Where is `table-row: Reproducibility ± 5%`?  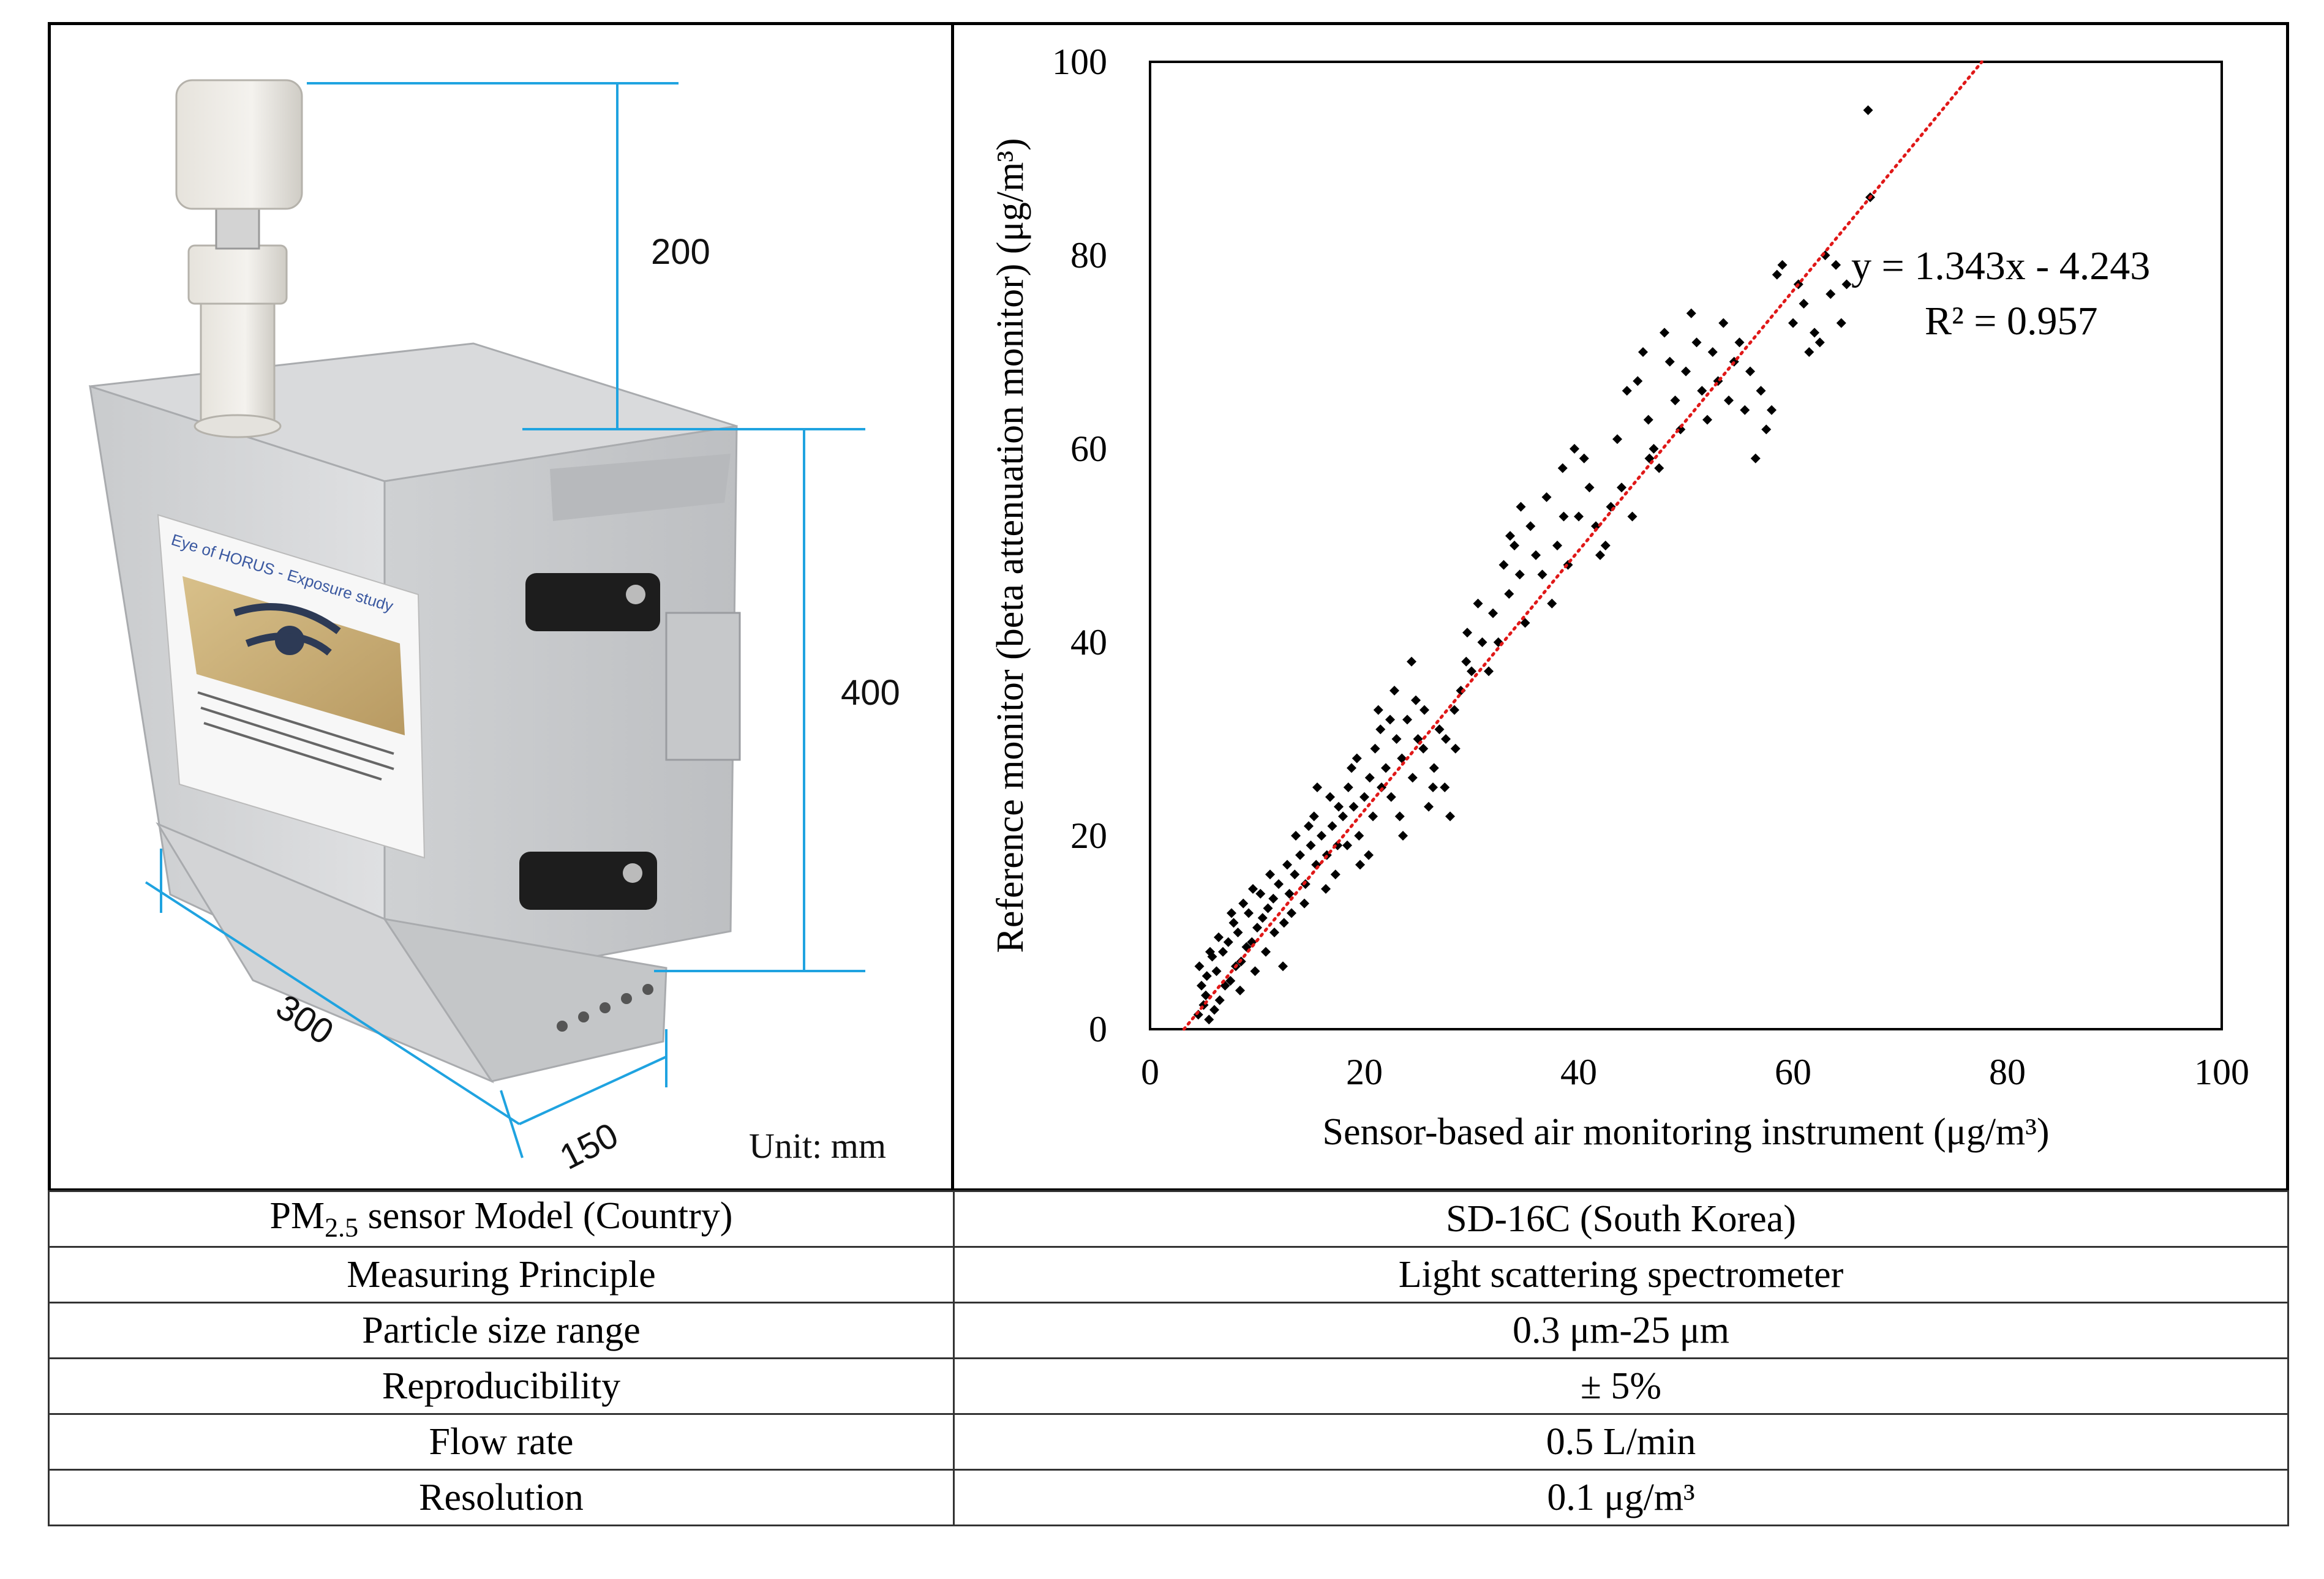
table-row: Reproducibility ± 5% is located at coordinates (1168, 1386).